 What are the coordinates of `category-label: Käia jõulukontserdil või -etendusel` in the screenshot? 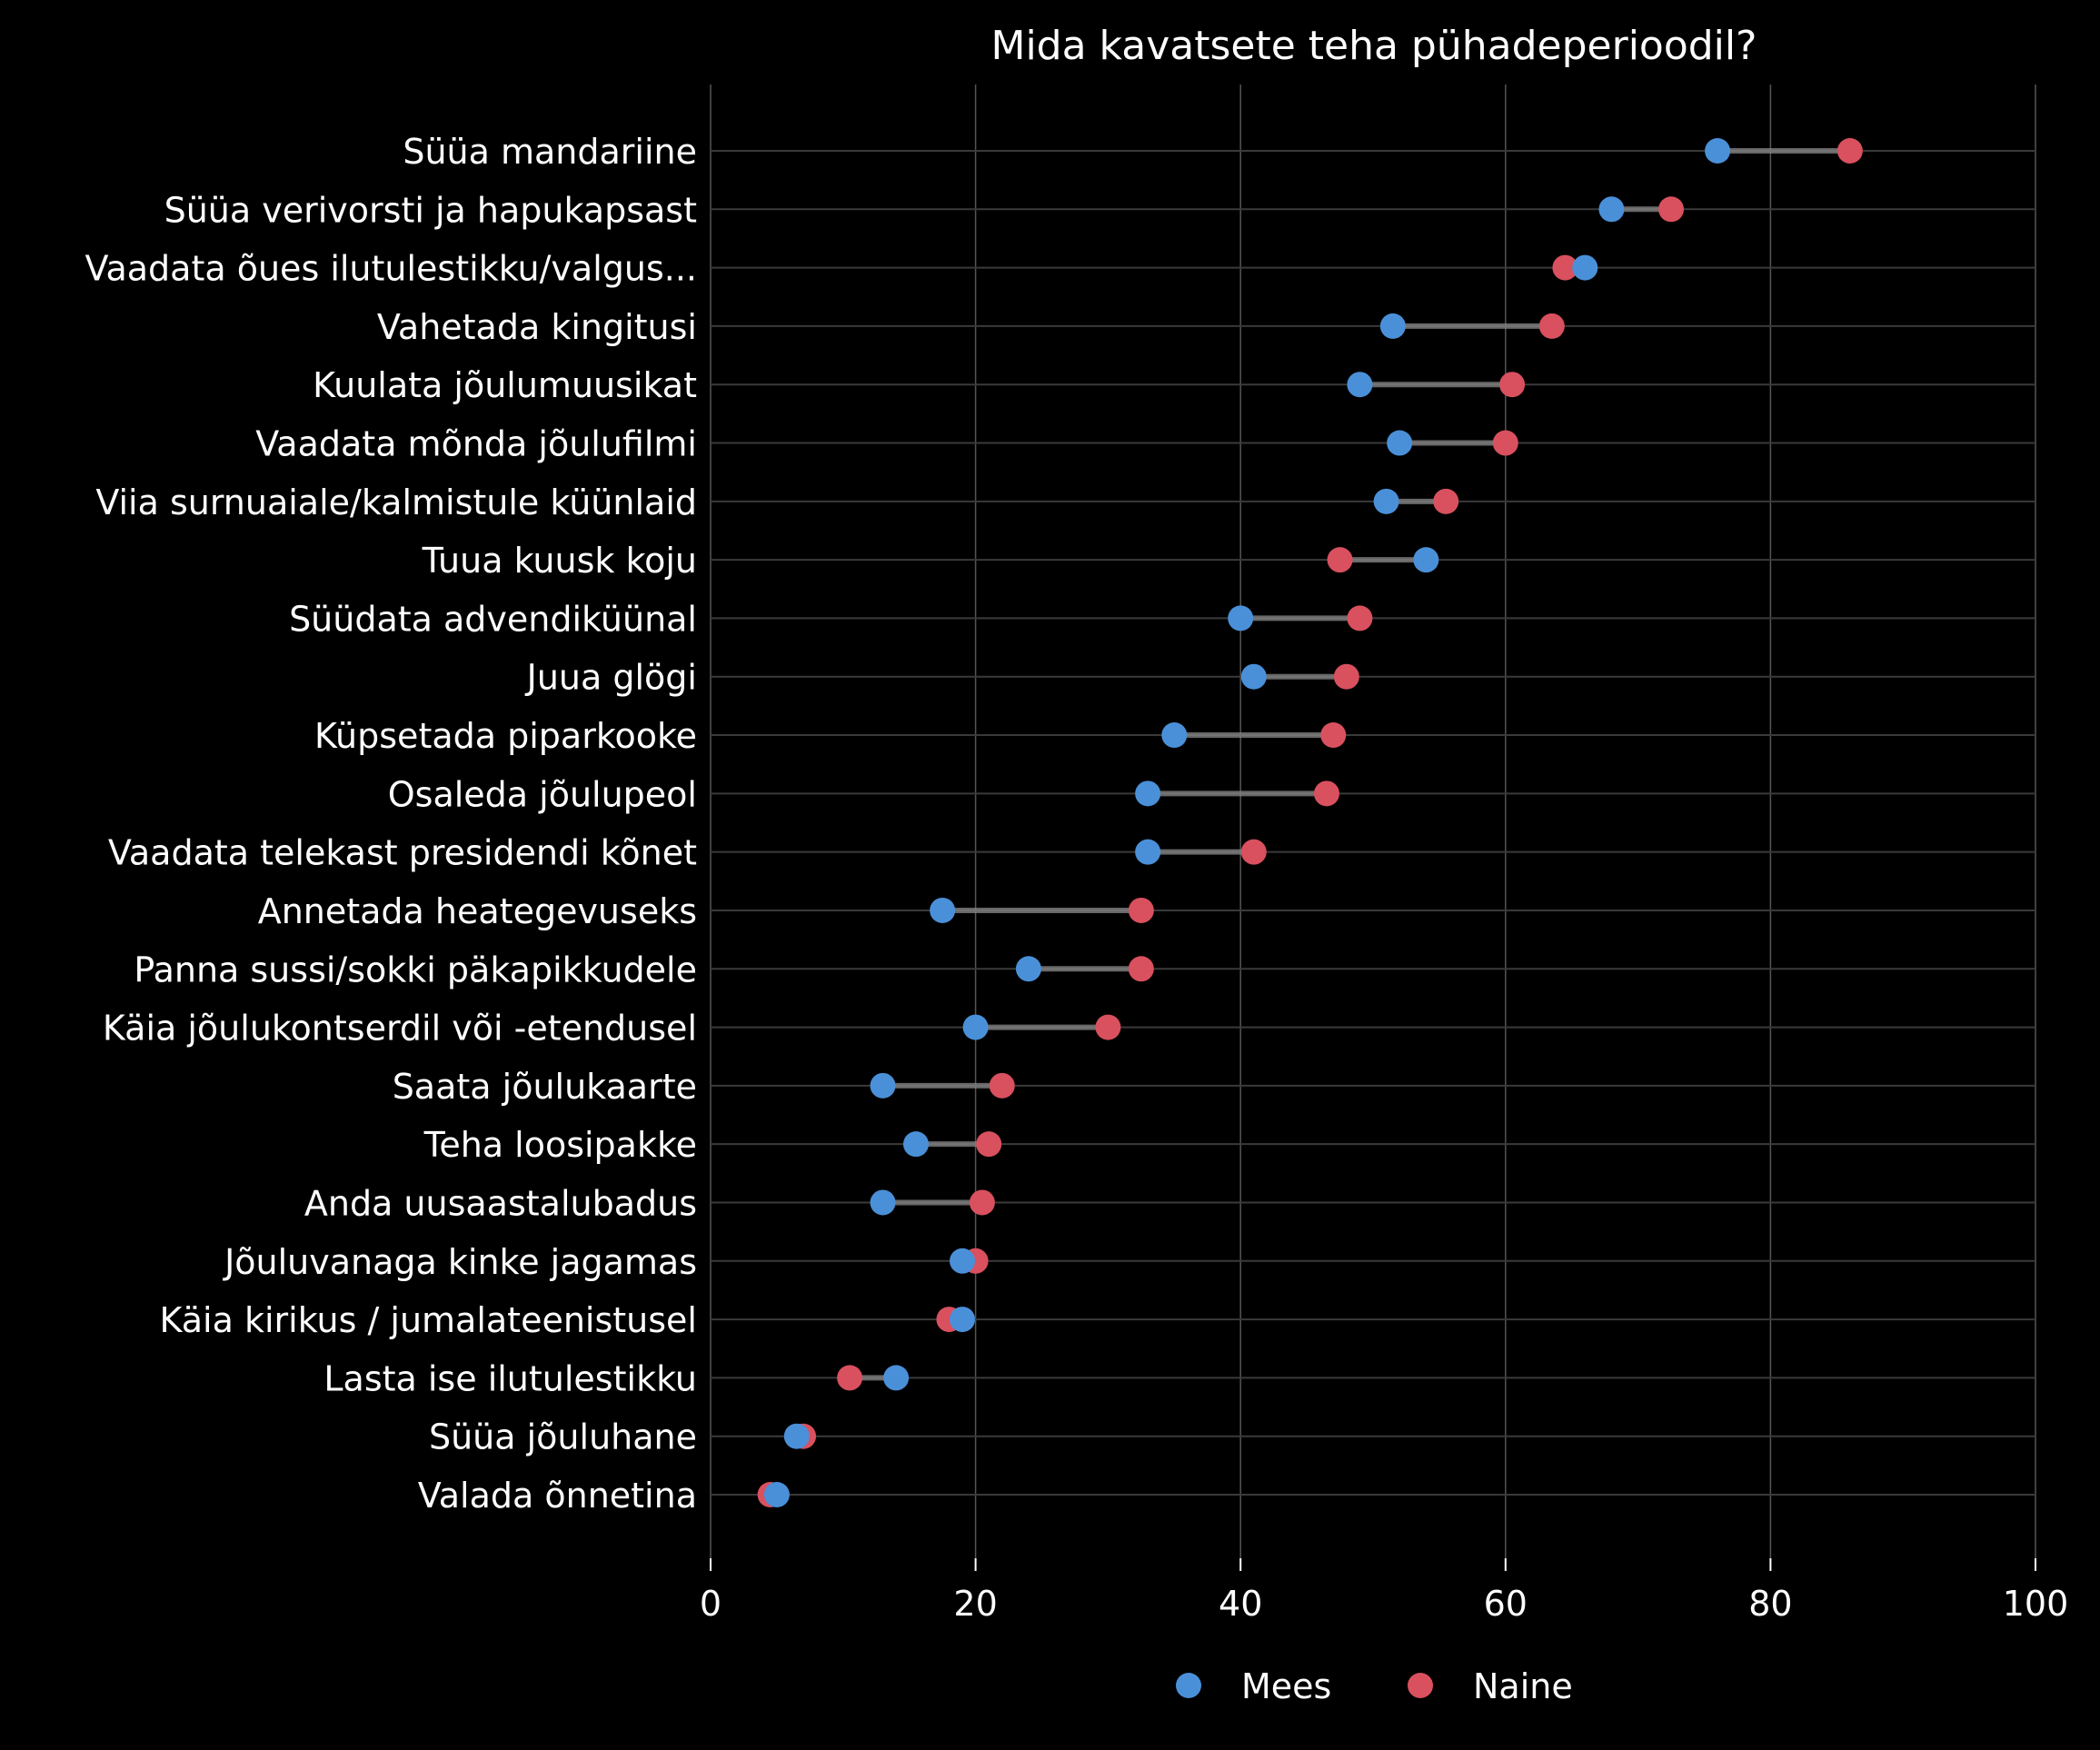 It's located at (400, 1029).